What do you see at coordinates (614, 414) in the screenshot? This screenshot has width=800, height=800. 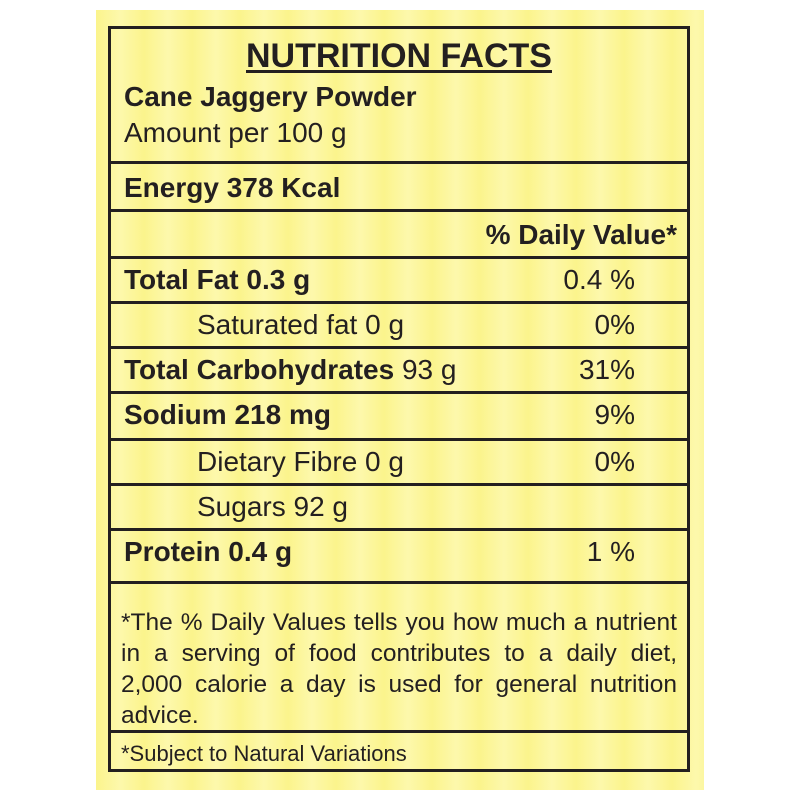 I see `dv-sodium: 9%` at bounding box center [614, 414].